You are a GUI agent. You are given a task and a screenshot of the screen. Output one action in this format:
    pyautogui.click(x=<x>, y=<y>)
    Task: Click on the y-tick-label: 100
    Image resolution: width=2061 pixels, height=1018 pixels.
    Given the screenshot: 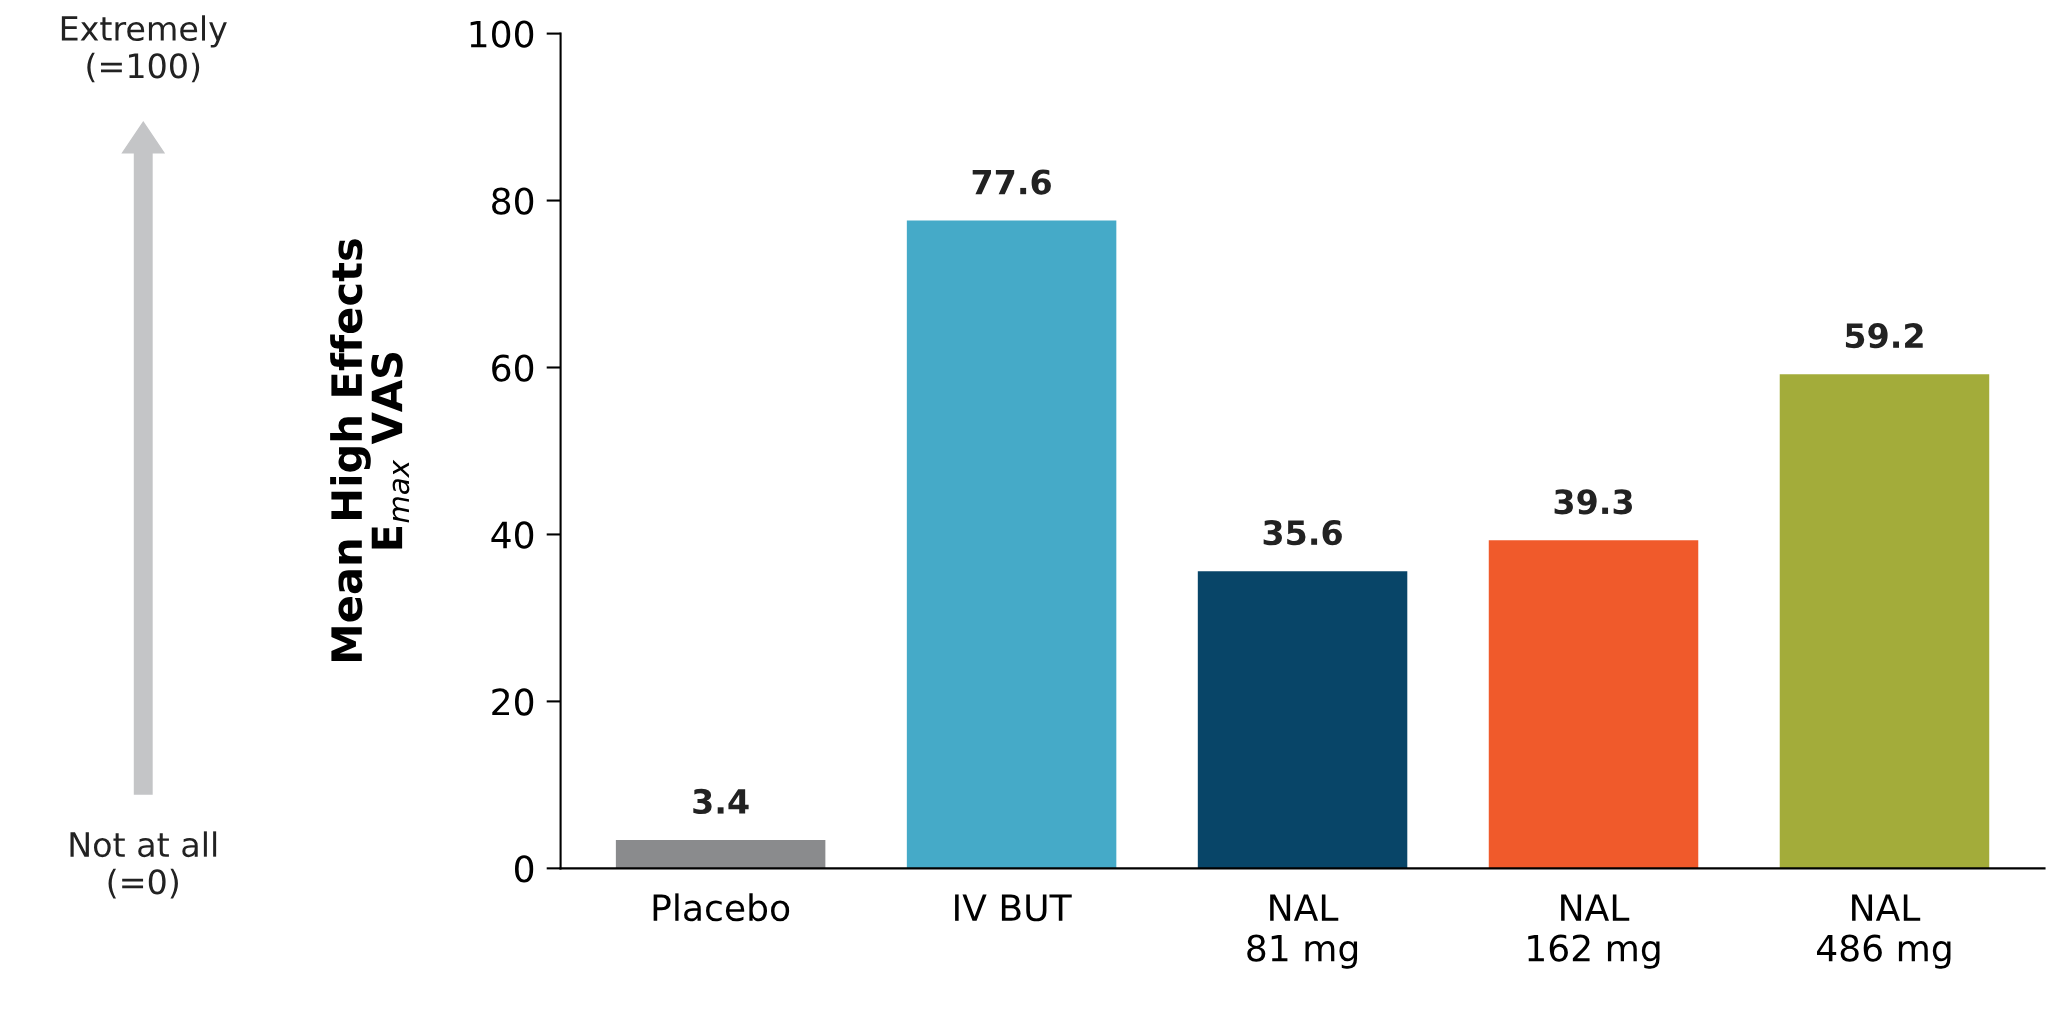 What is the action you would take?
    pyautogui.click(x=502, y=34)
    